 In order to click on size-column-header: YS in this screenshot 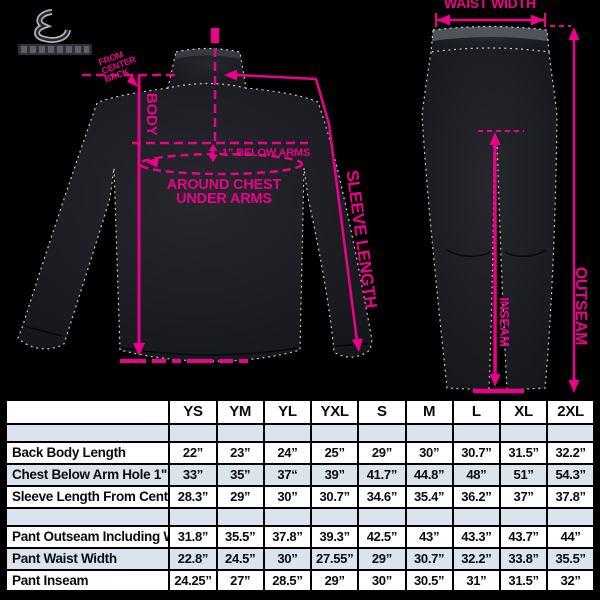, I will do `click(193, 411)`.